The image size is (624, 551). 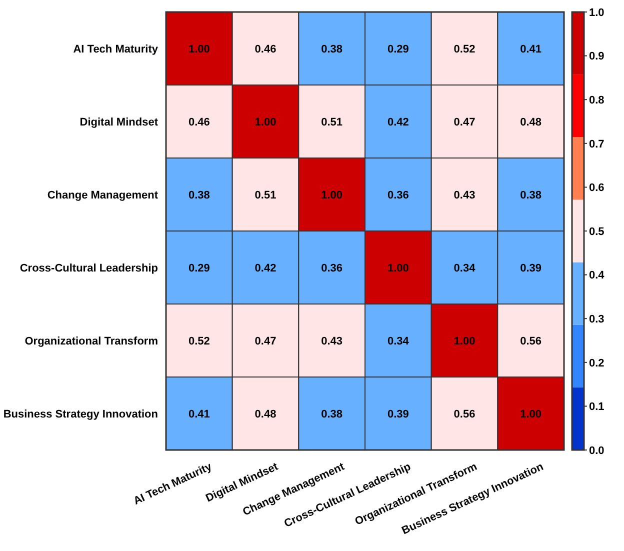 What do you see at coordinates (89, 268) in the screenshot?
I see `y-tick-label: Cross-Cultural Leadership` at bounding box center [89, 268].